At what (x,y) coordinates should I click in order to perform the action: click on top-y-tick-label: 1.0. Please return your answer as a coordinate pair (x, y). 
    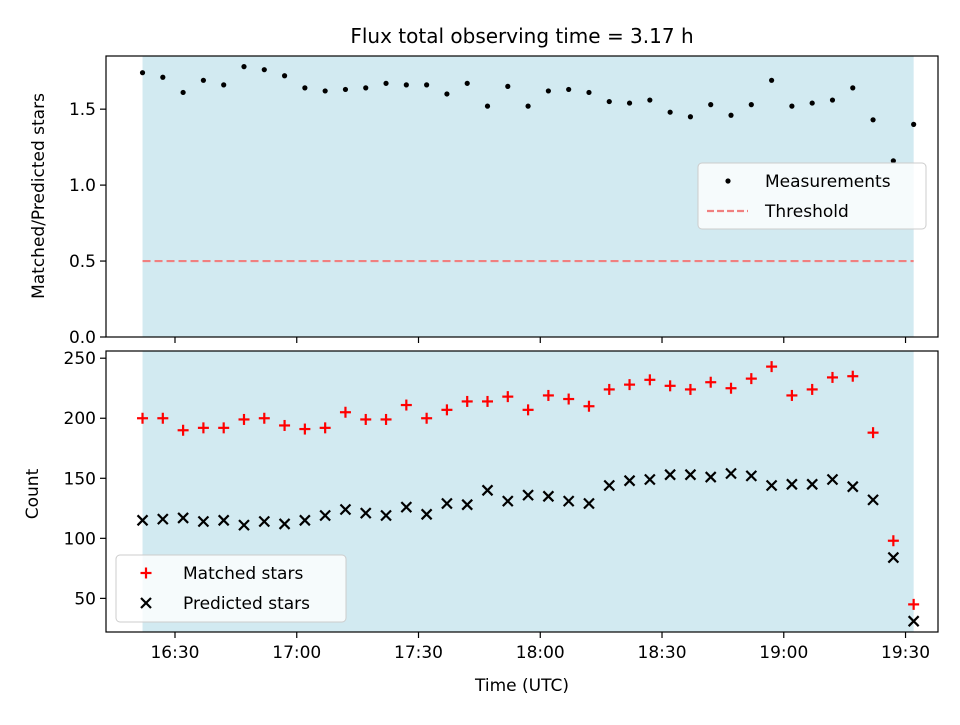
    Looking at the image, I should click on (82, 186).